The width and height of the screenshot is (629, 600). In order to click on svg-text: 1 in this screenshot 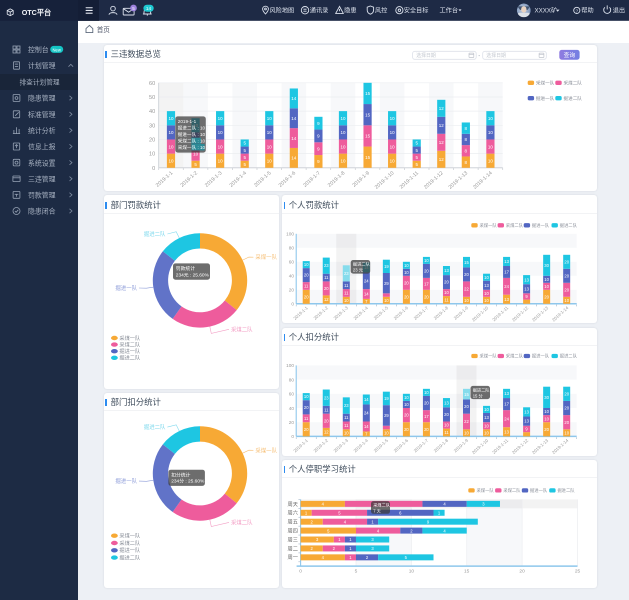, I will do `click(372, 521)`.